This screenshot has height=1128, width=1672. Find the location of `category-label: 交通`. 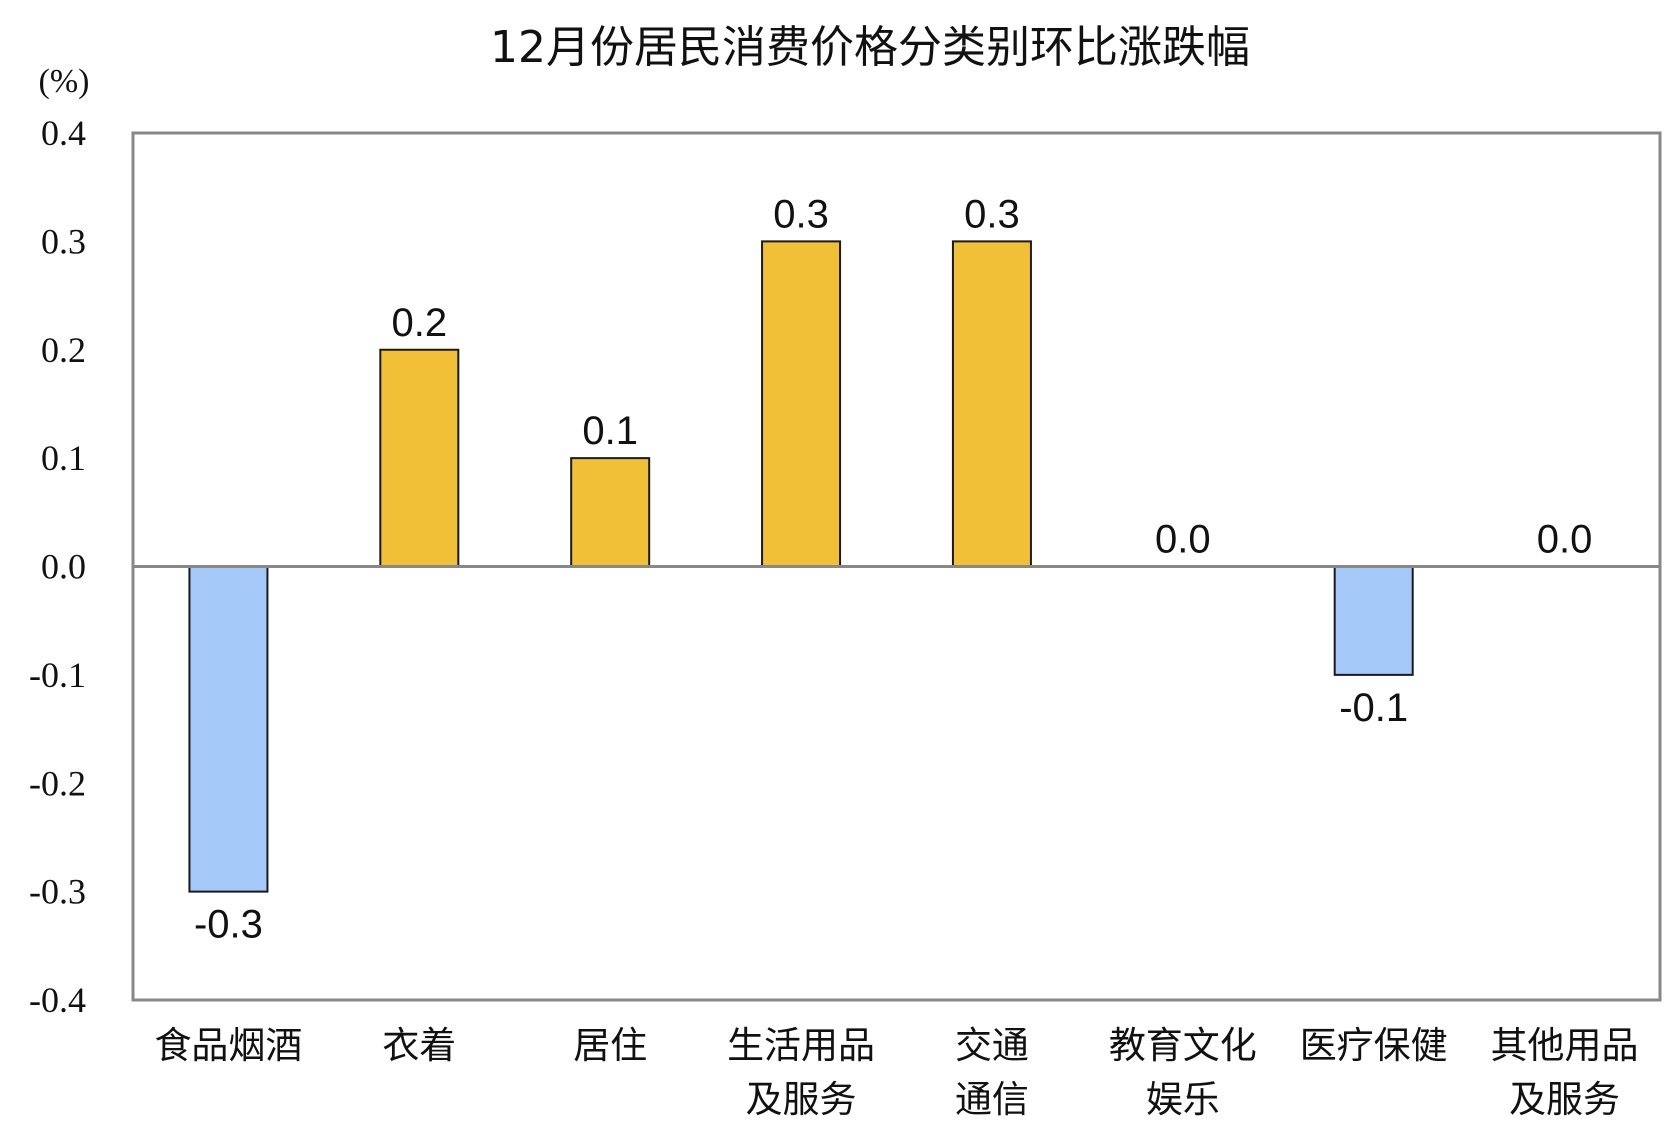

category-label: 交通 is located at coordinates (992, 1045).